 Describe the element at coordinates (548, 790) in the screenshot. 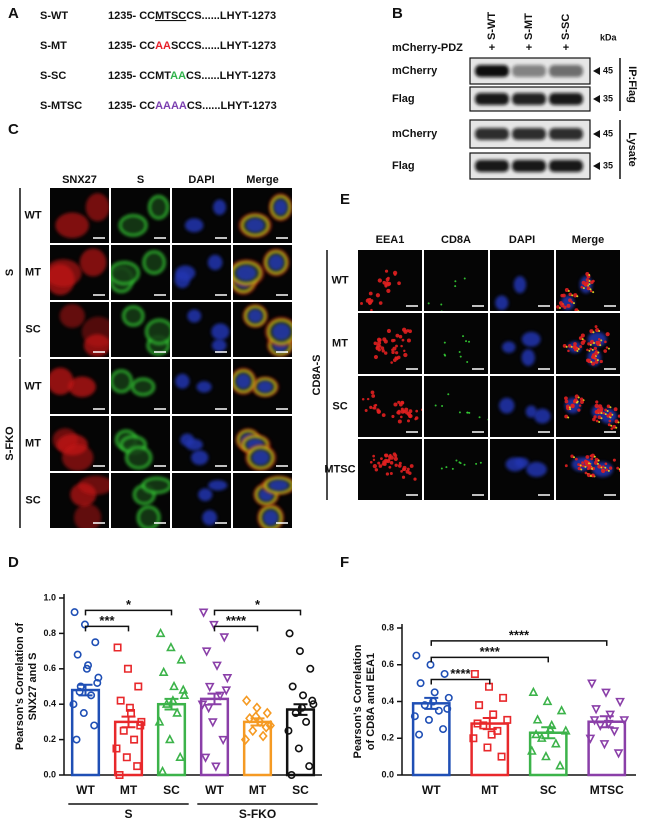

I see `x-tick-label: SC` at that location.